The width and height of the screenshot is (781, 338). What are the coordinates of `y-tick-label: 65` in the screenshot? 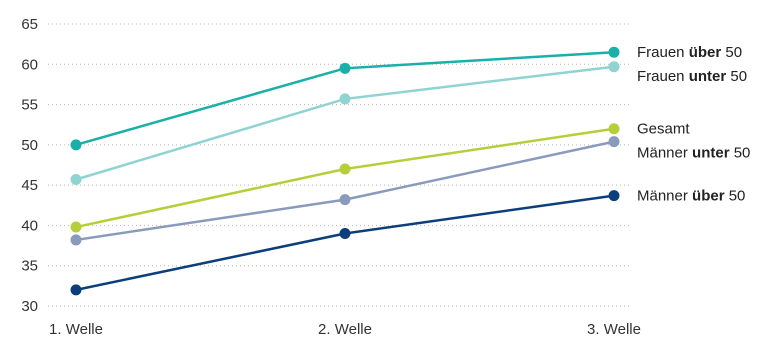 It's located at (29, 24).